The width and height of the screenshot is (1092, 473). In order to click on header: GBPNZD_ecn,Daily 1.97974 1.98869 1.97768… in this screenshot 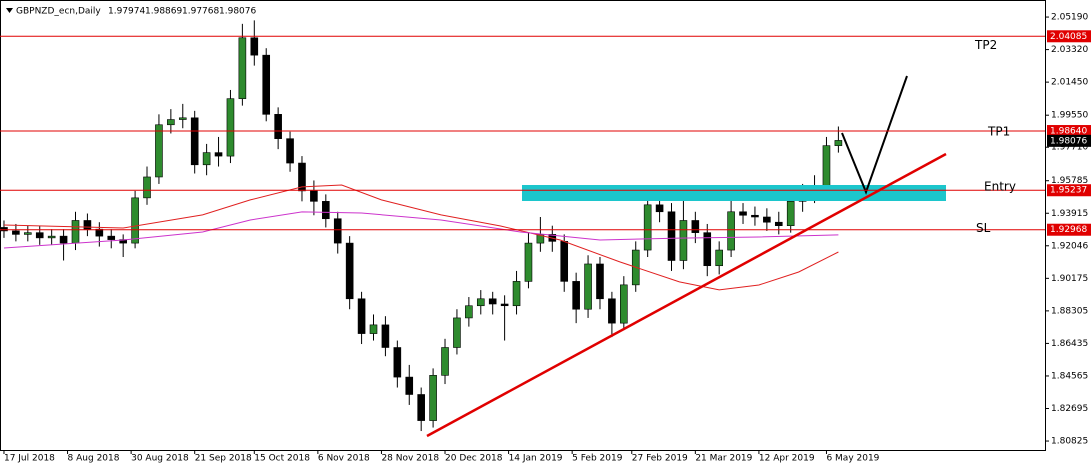, I will do `click(136, 12)`.